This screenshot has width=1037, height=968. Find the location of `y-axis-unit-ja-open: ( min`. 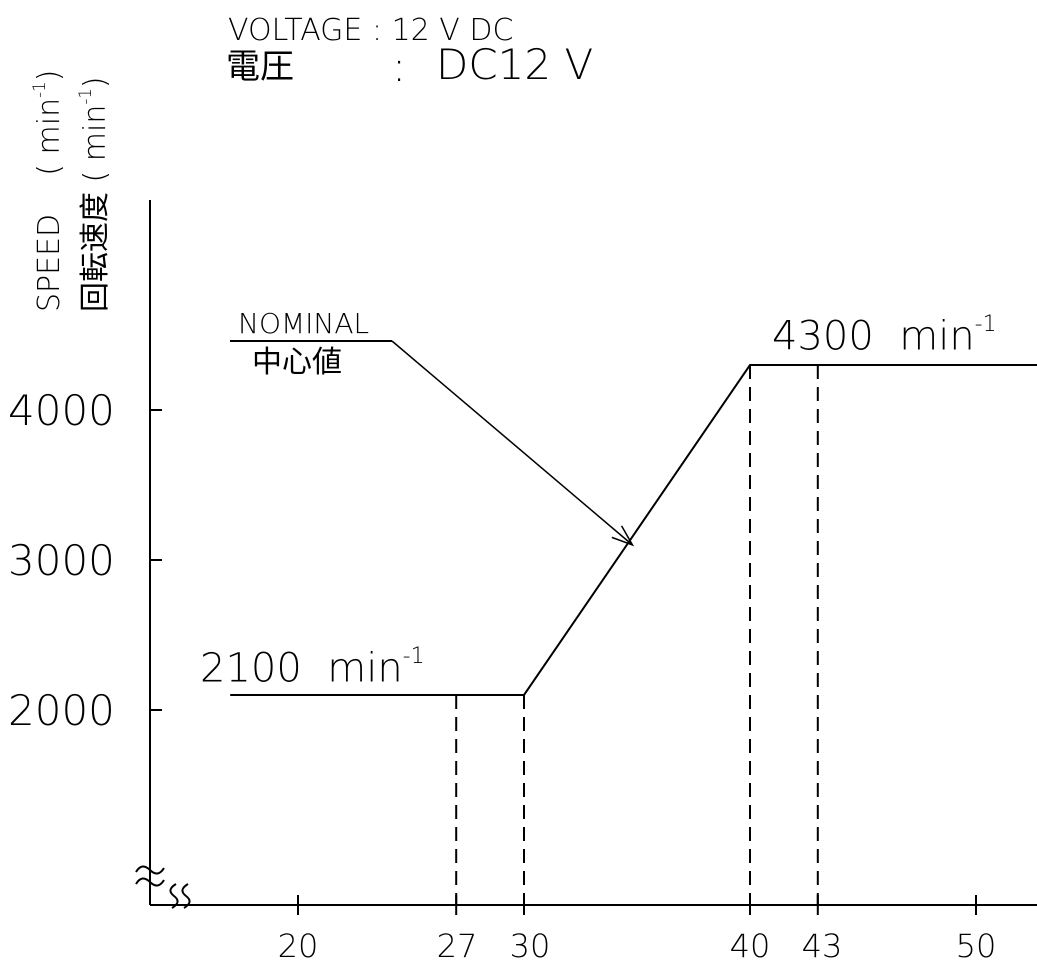

y-axis-unit-ja-open: ( min is located at coordinates (96, 143).